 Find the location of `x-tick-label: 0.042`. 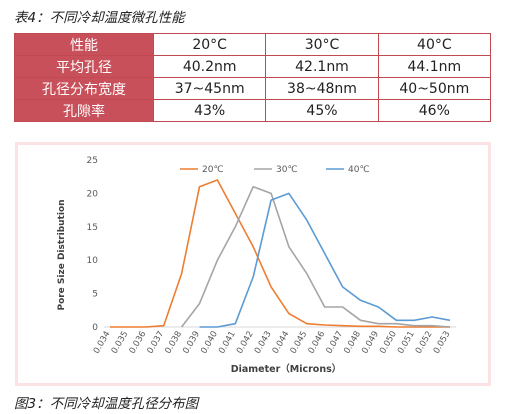

x-tick-label: 0.042 is located at coordinates (245, 343).